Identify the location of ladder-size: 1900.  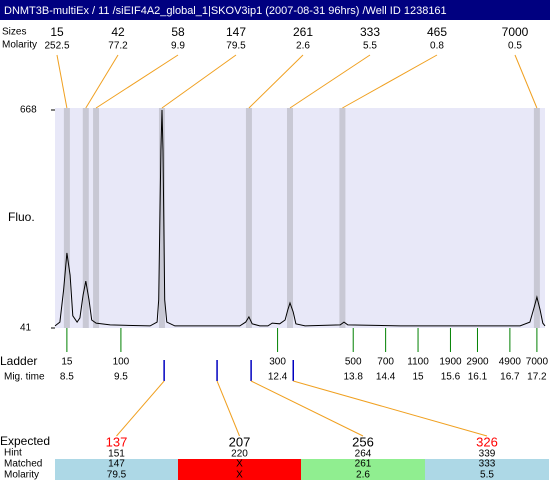
(450, 362).